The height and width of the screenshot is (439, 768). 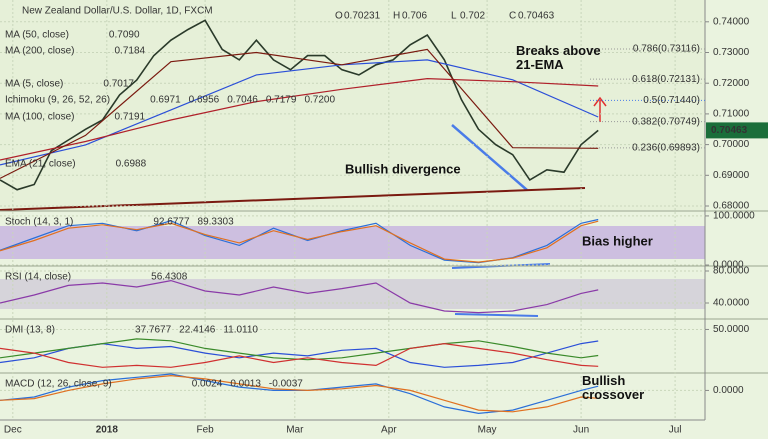 What do you see at coordinates (242, 100) in the screenshot?
I see `legend-value: 0.7046` at bounding box center [242, 100].